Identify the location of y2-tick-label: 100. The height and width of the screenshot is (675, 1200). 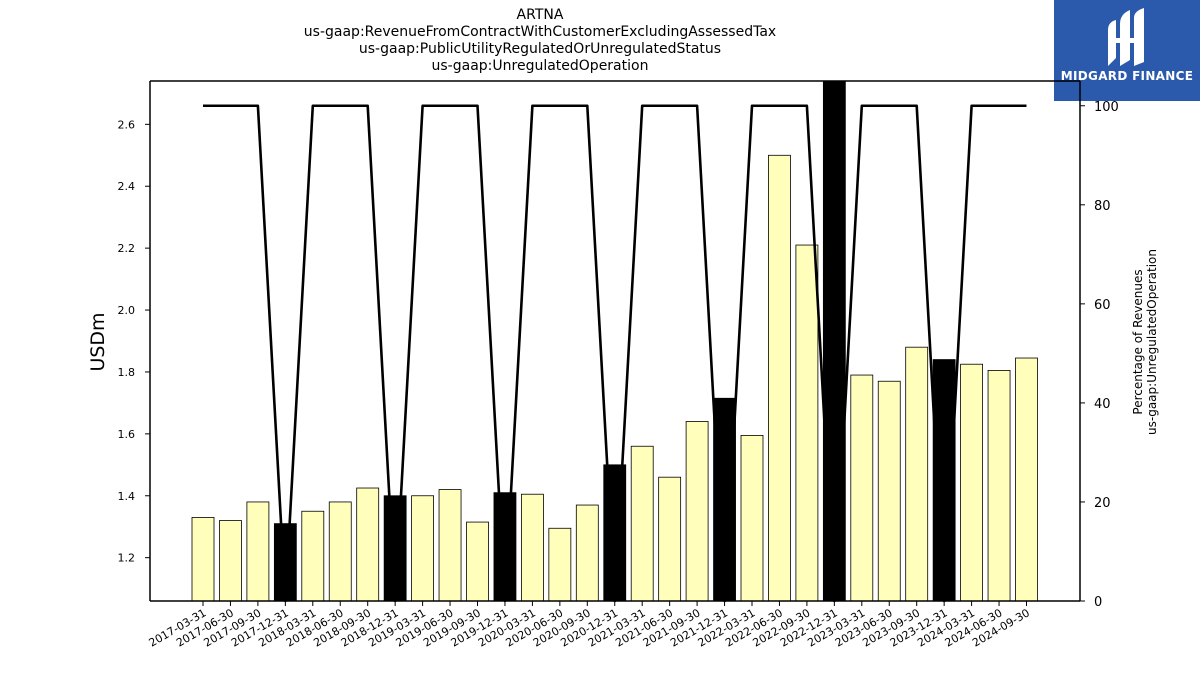
(1106, 107).